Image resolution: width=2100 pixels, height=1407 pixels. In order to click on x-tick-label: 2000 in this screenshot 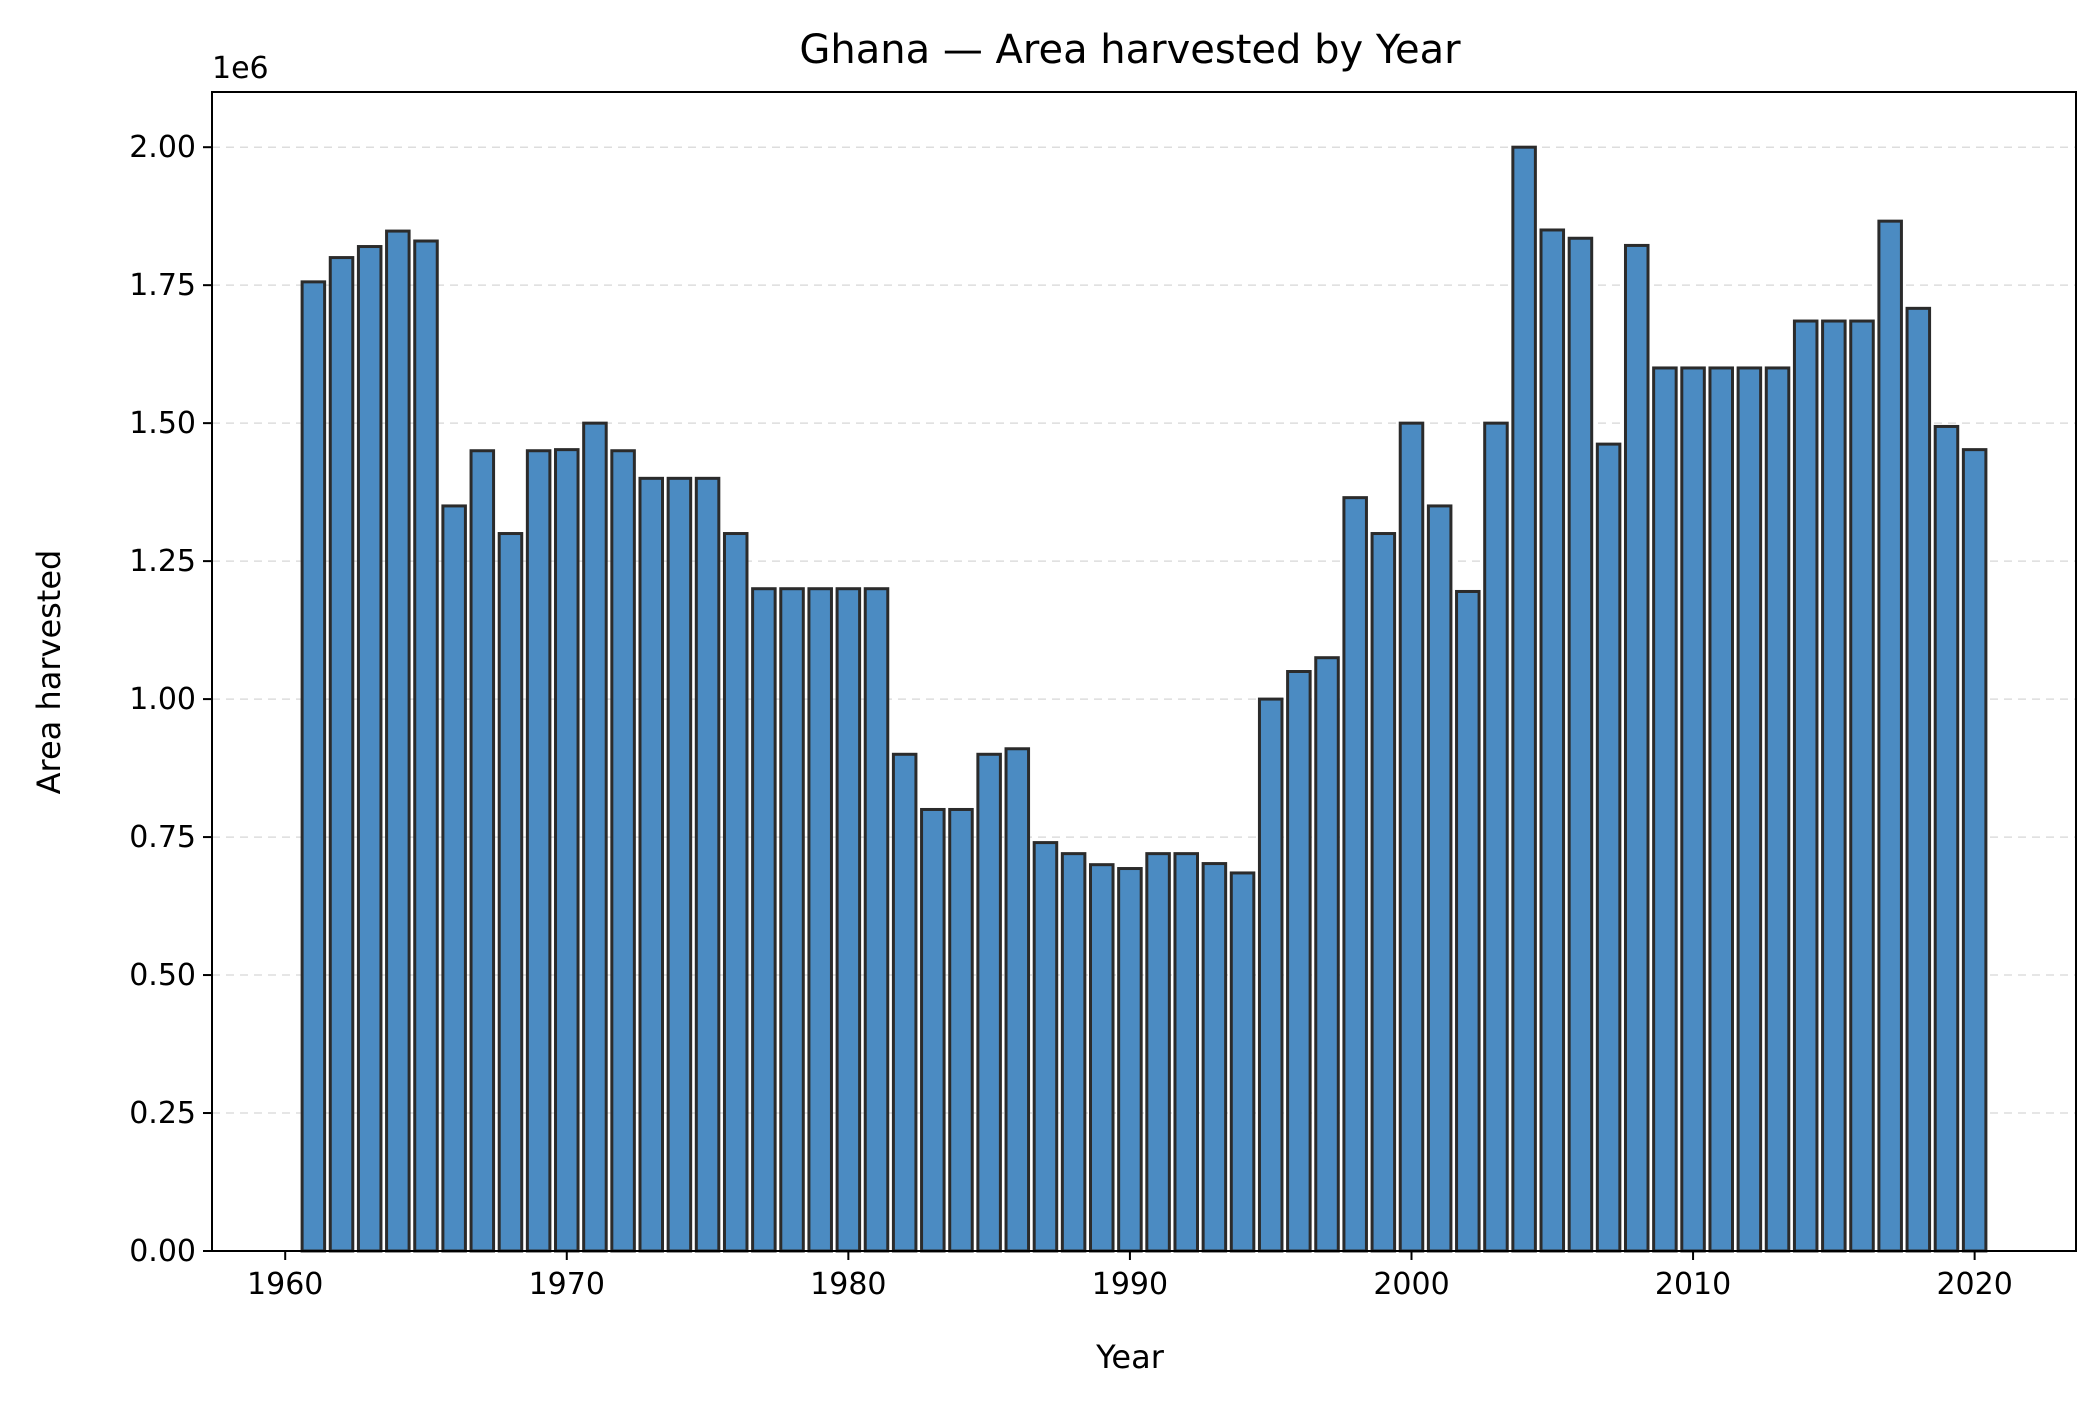, I will do `click(1411, 1284)`.